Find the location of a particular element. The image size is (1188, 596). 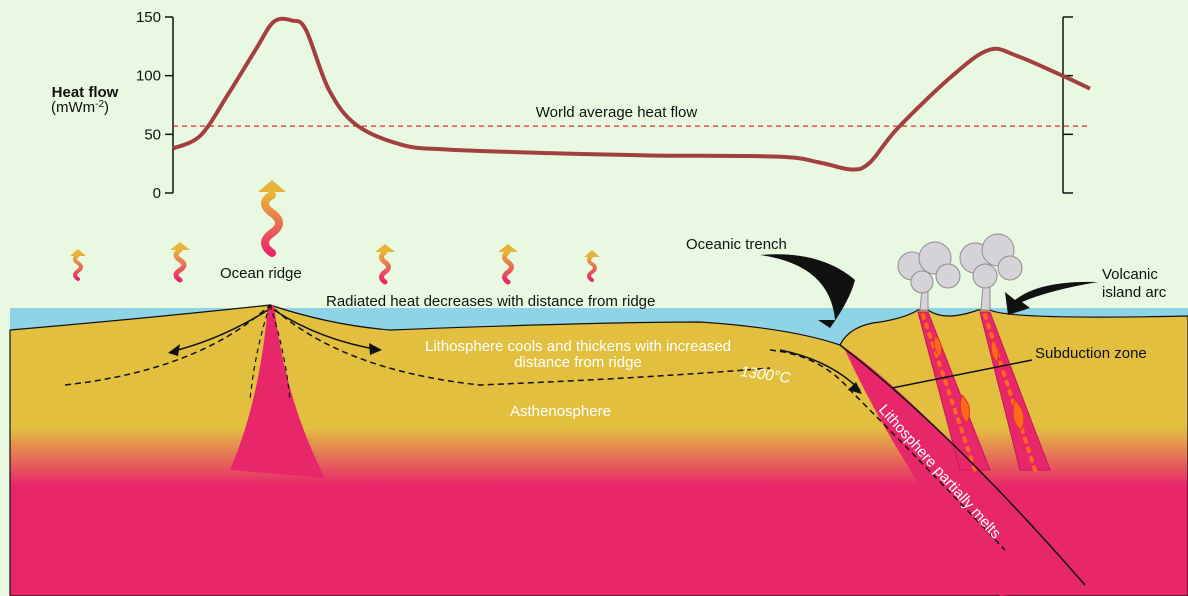

label: island arc is located at coordinates (1134, 292).